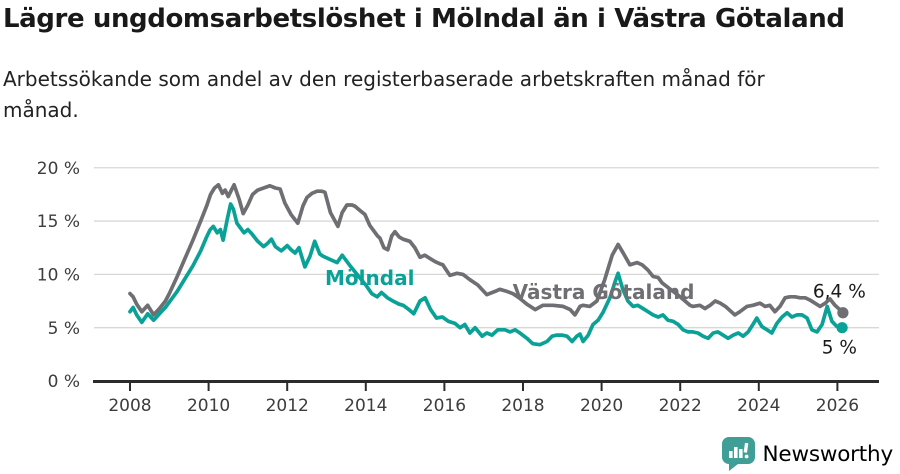 The image size is (900, 474). What do you see at coordinates (365, 406) in the screenshot?
I see `x-tick-label-2014: 2014` at bounding box center [365, 406].